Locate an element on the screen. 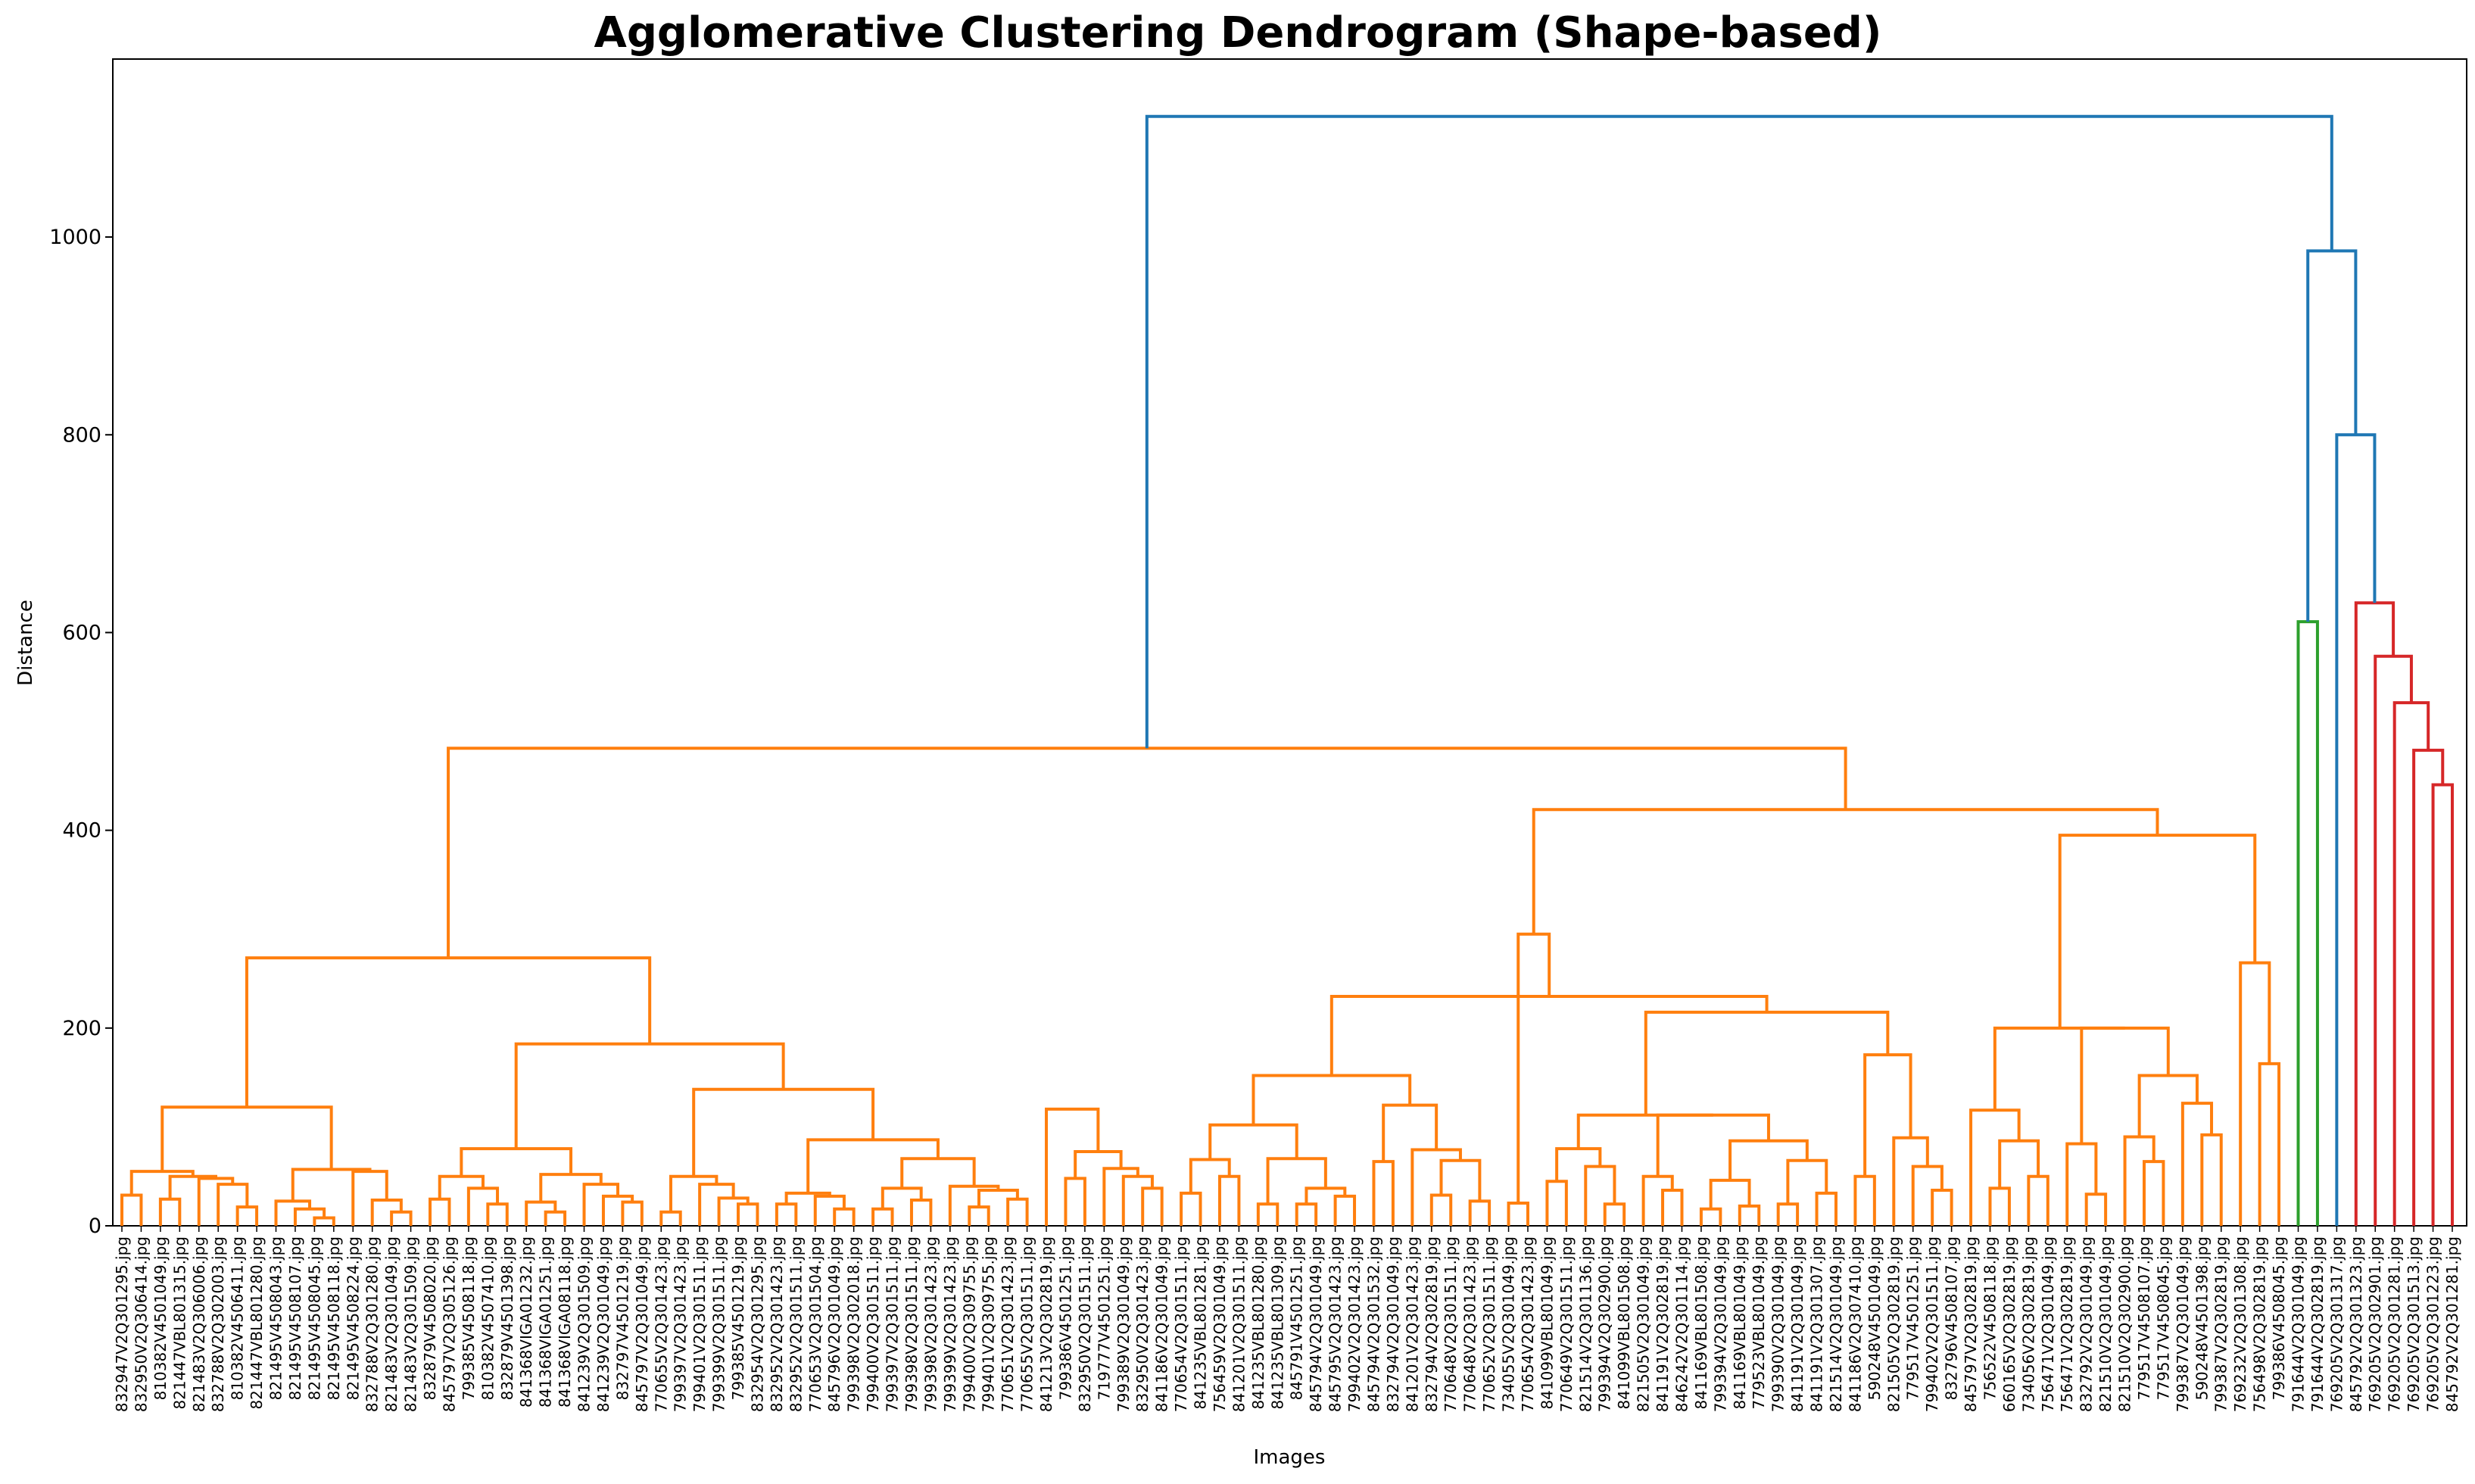 The height and width of the screenshot is (1484, 2475). leaf-label: 821510V2Q301049.jpg is located at coordinates (2106, 1324).